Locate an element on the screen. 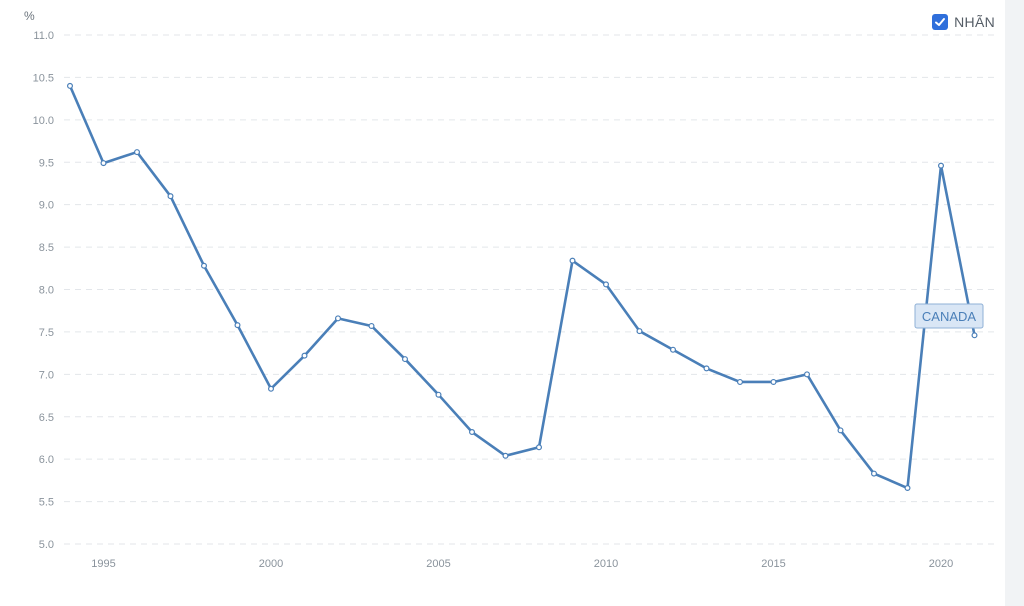  series-flag-label: CANADA is located at coordinates (949, 316).